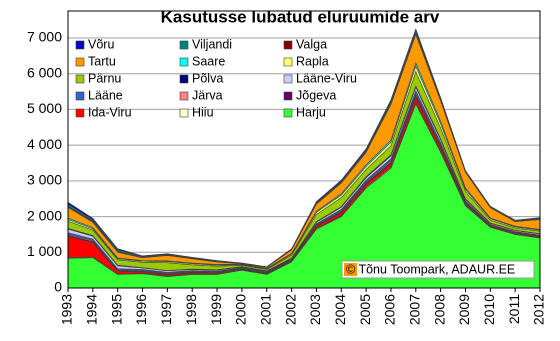 The height and width of the screenshot is (341, 560). I want to click on x-tick-label: 1996, so click(141, 309).